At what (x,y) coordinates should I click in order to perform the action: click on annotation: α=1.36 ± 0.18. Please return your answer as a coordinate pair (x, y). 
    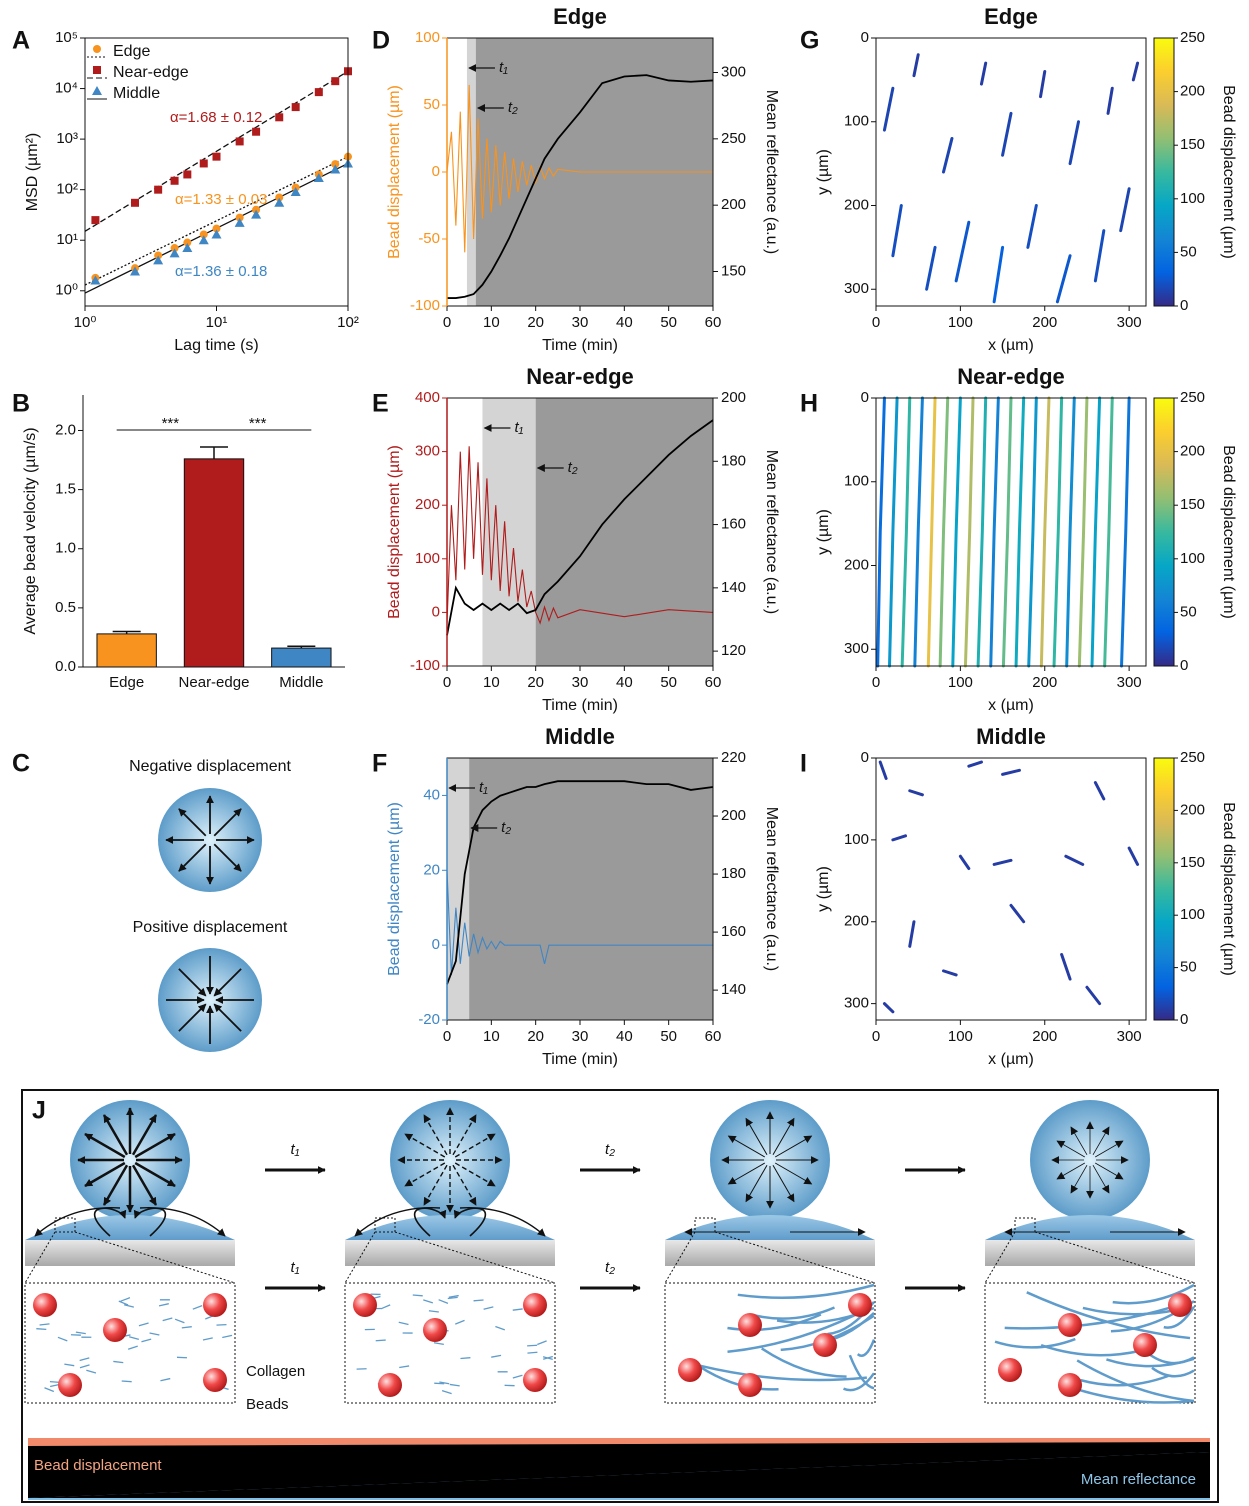
    Looking at the image, I should click on (221, 271).